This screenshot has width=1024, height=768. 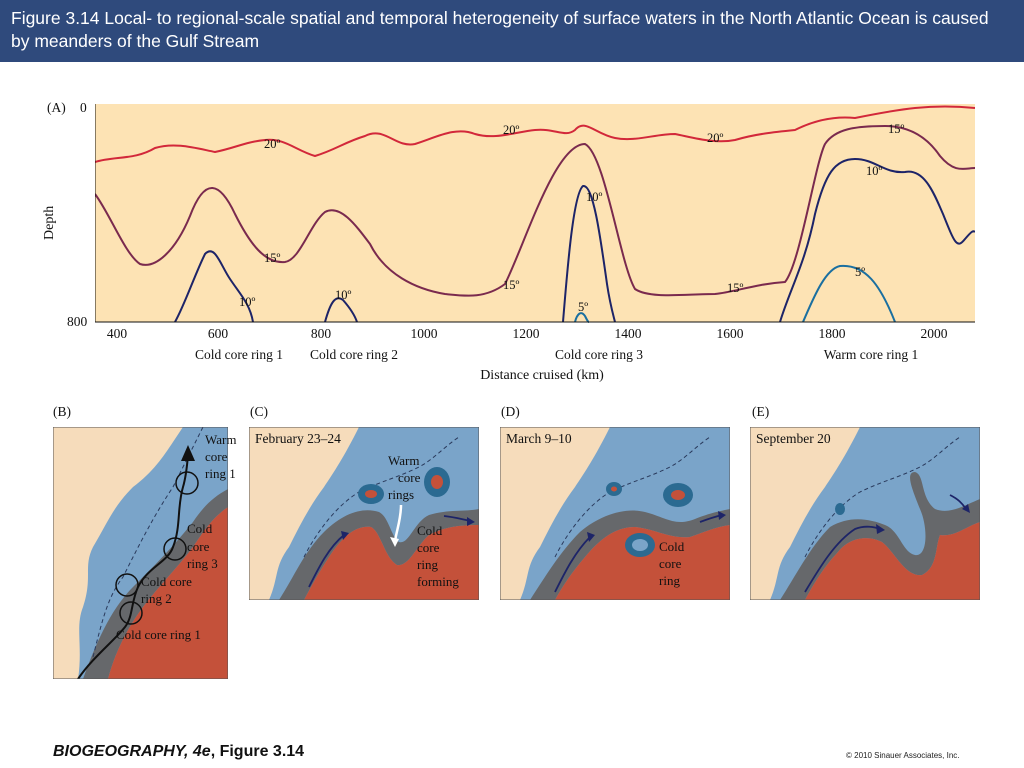 What do you see at coordinates (49, 222) in the screenshot?
I see `y-axis-label: Depth` at bounding box center [49, 222].